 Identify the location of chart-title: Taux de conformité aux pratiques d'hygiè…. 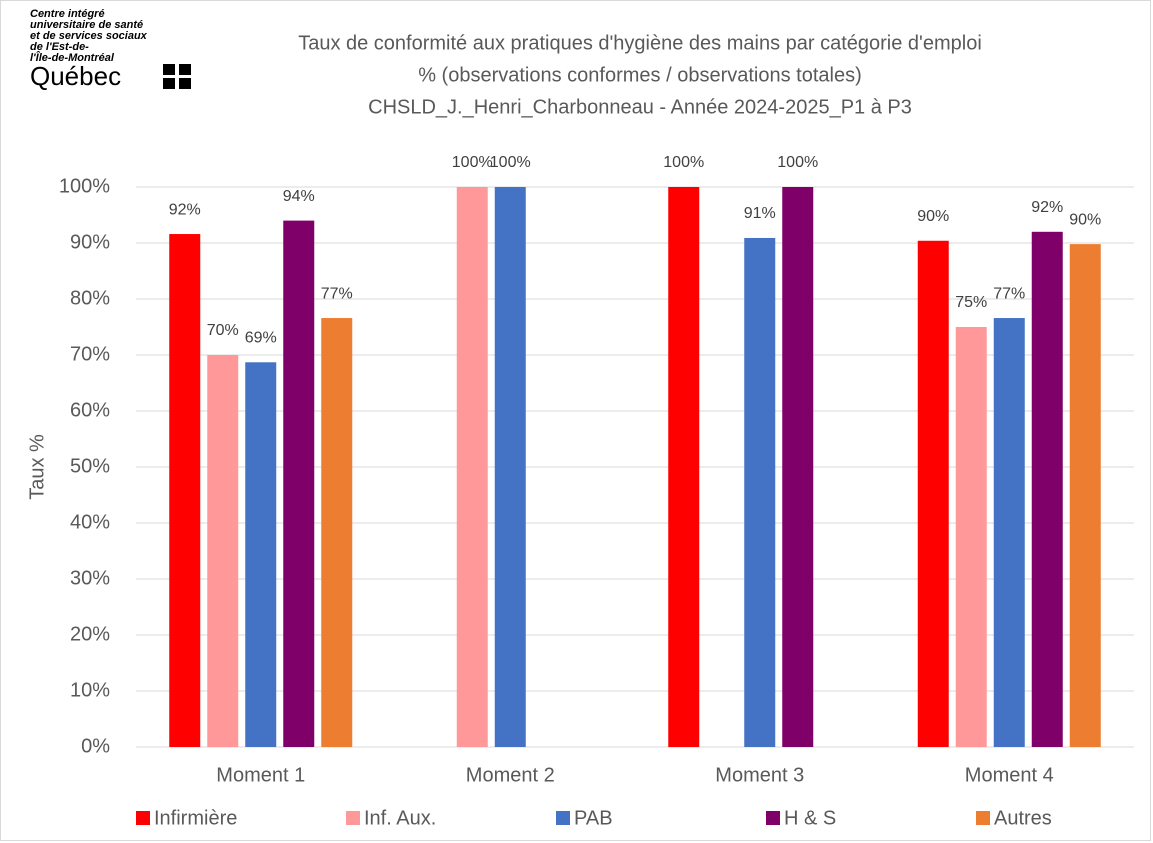
(640, 43).